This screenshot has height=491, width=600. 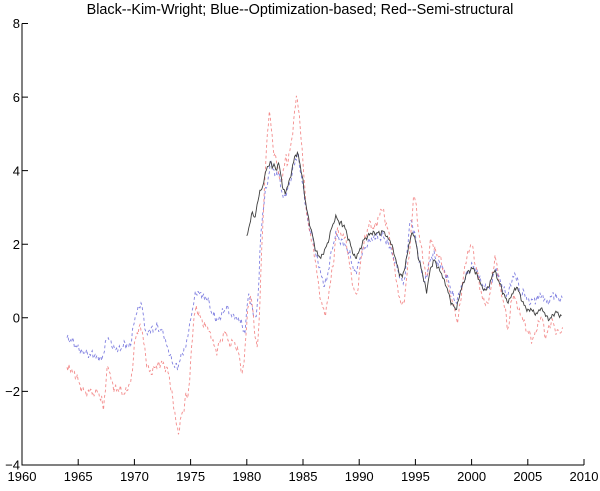 I want to click on svg-text: 1985, so click(x=303, y=476).